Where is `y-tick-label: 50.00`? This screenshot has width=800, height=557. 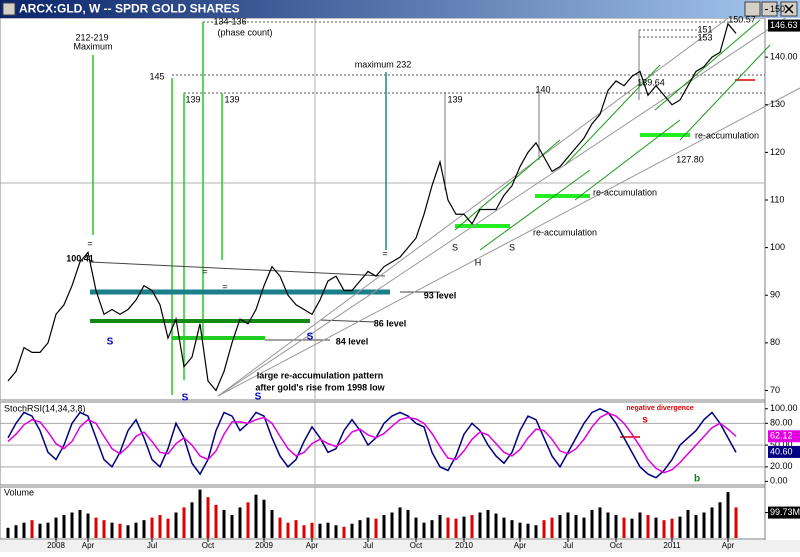 y-tick-label: 50.00 is located at coordinates (781, 444).